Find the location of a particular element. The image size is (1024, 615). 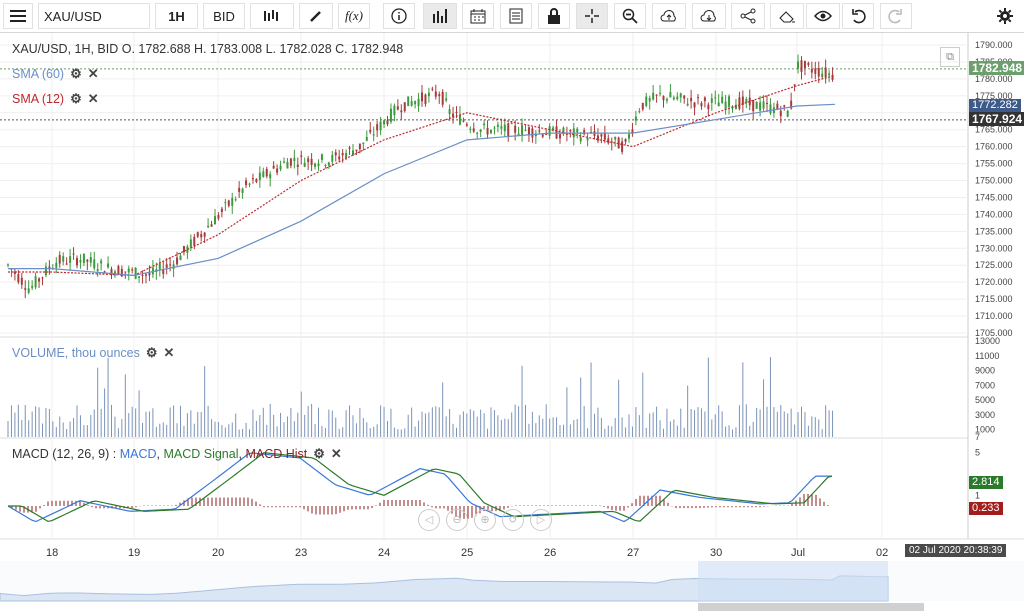

indicators-button: f(x) is located at coordinates (354, 16).